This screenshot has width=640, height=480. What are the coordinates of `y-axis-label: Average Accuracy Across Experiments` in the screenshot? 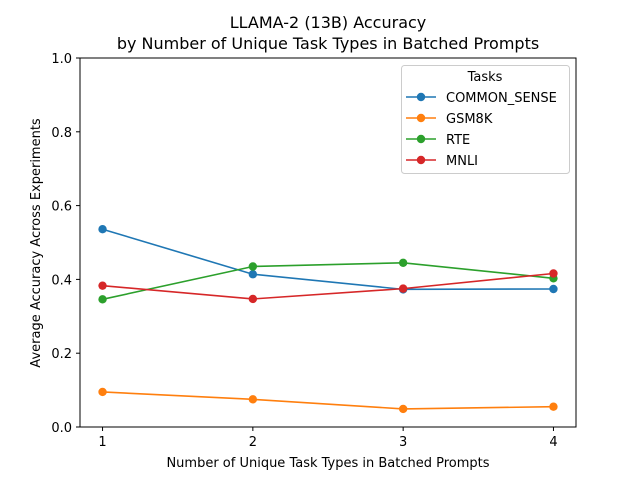 It's located at (36, 243).